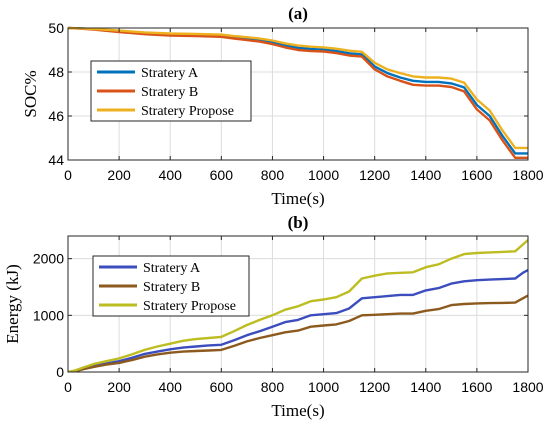 The height and width of the screenshot is (426, 550). Describe the element at coordinates (56, 116) in the screenshot. I see `y-tick-label: 46` at that location.